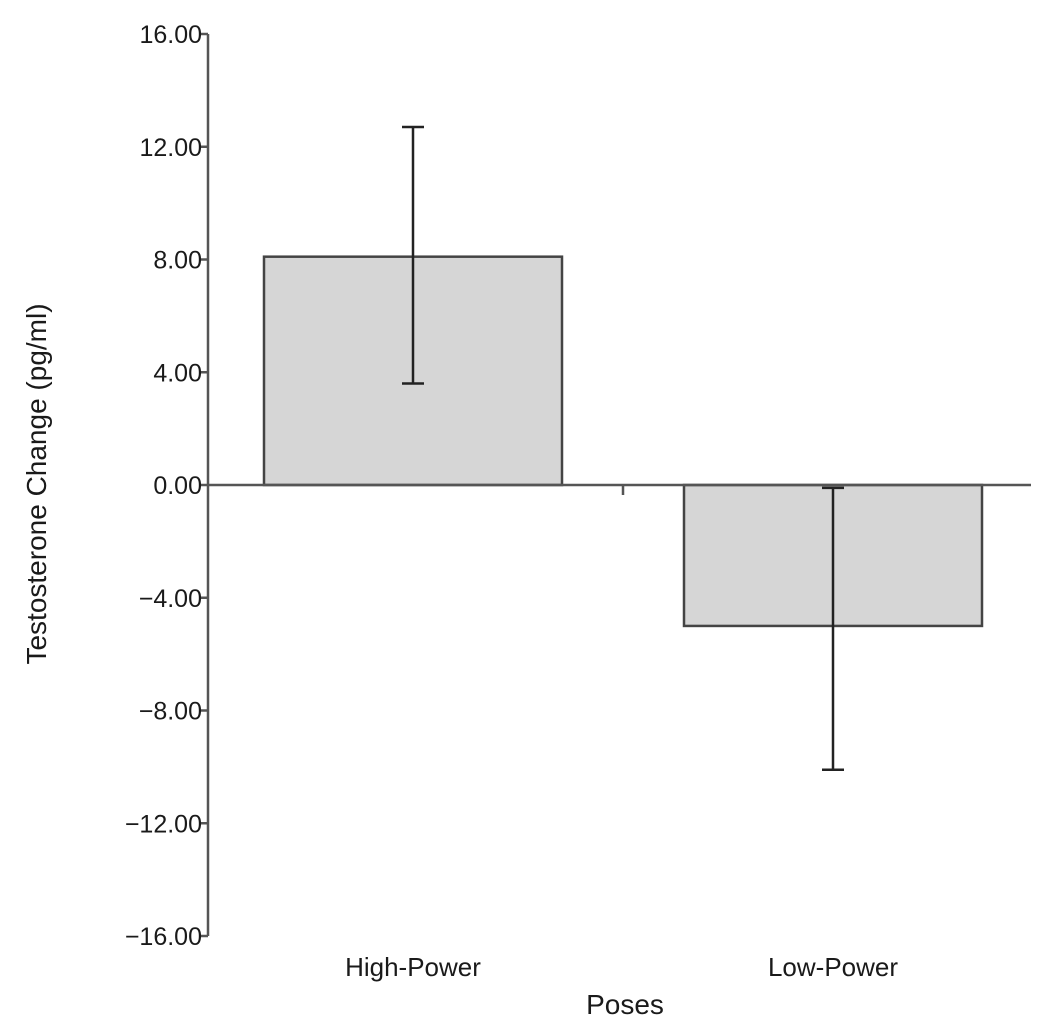 This screenshot has height=1026, width=1041. Describe the element at coordinates (170, 35) in the screenshot. I see `y-tick-label: 16.00` at that location.